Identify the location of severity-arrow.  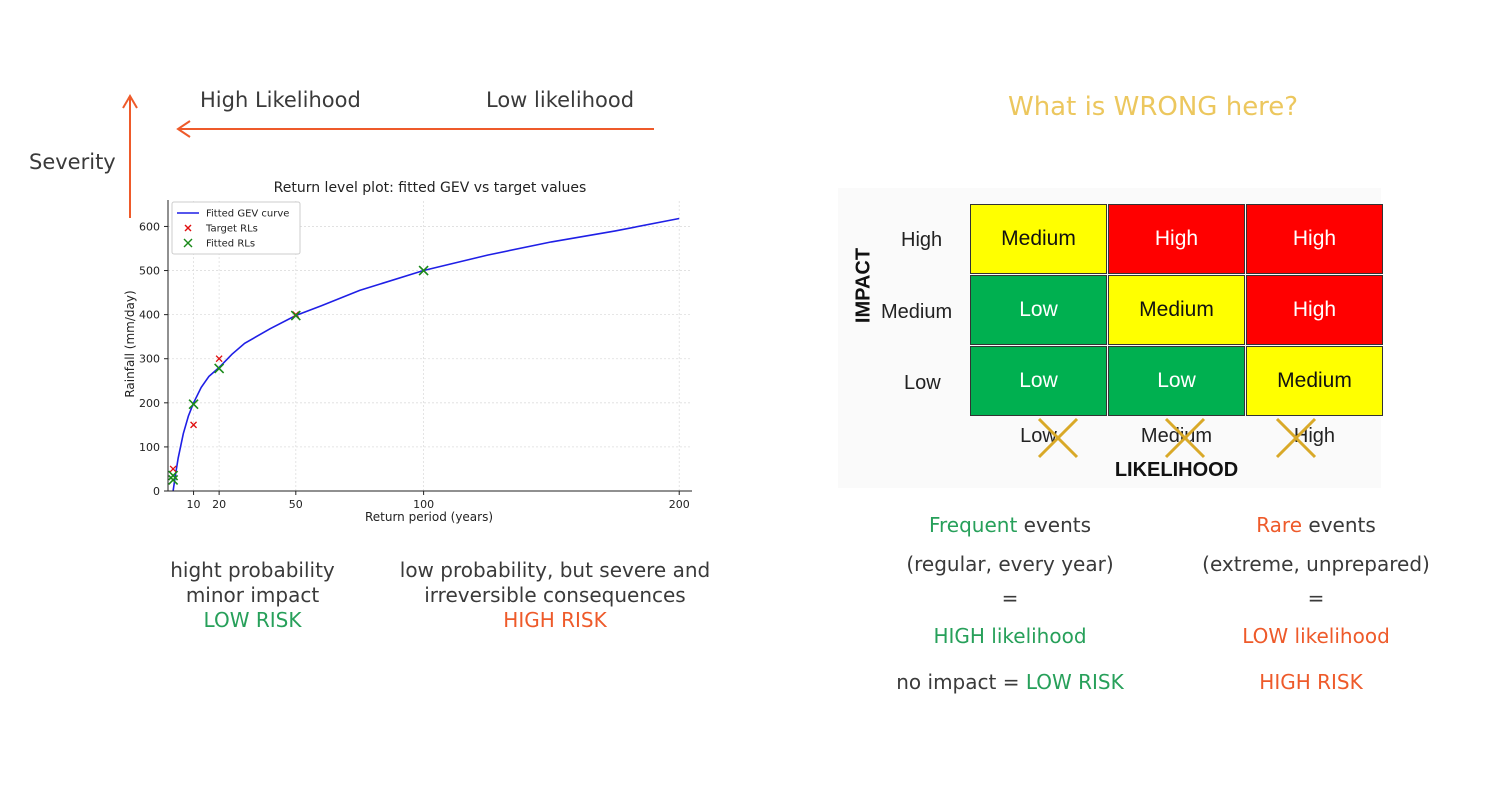
(130, 156).